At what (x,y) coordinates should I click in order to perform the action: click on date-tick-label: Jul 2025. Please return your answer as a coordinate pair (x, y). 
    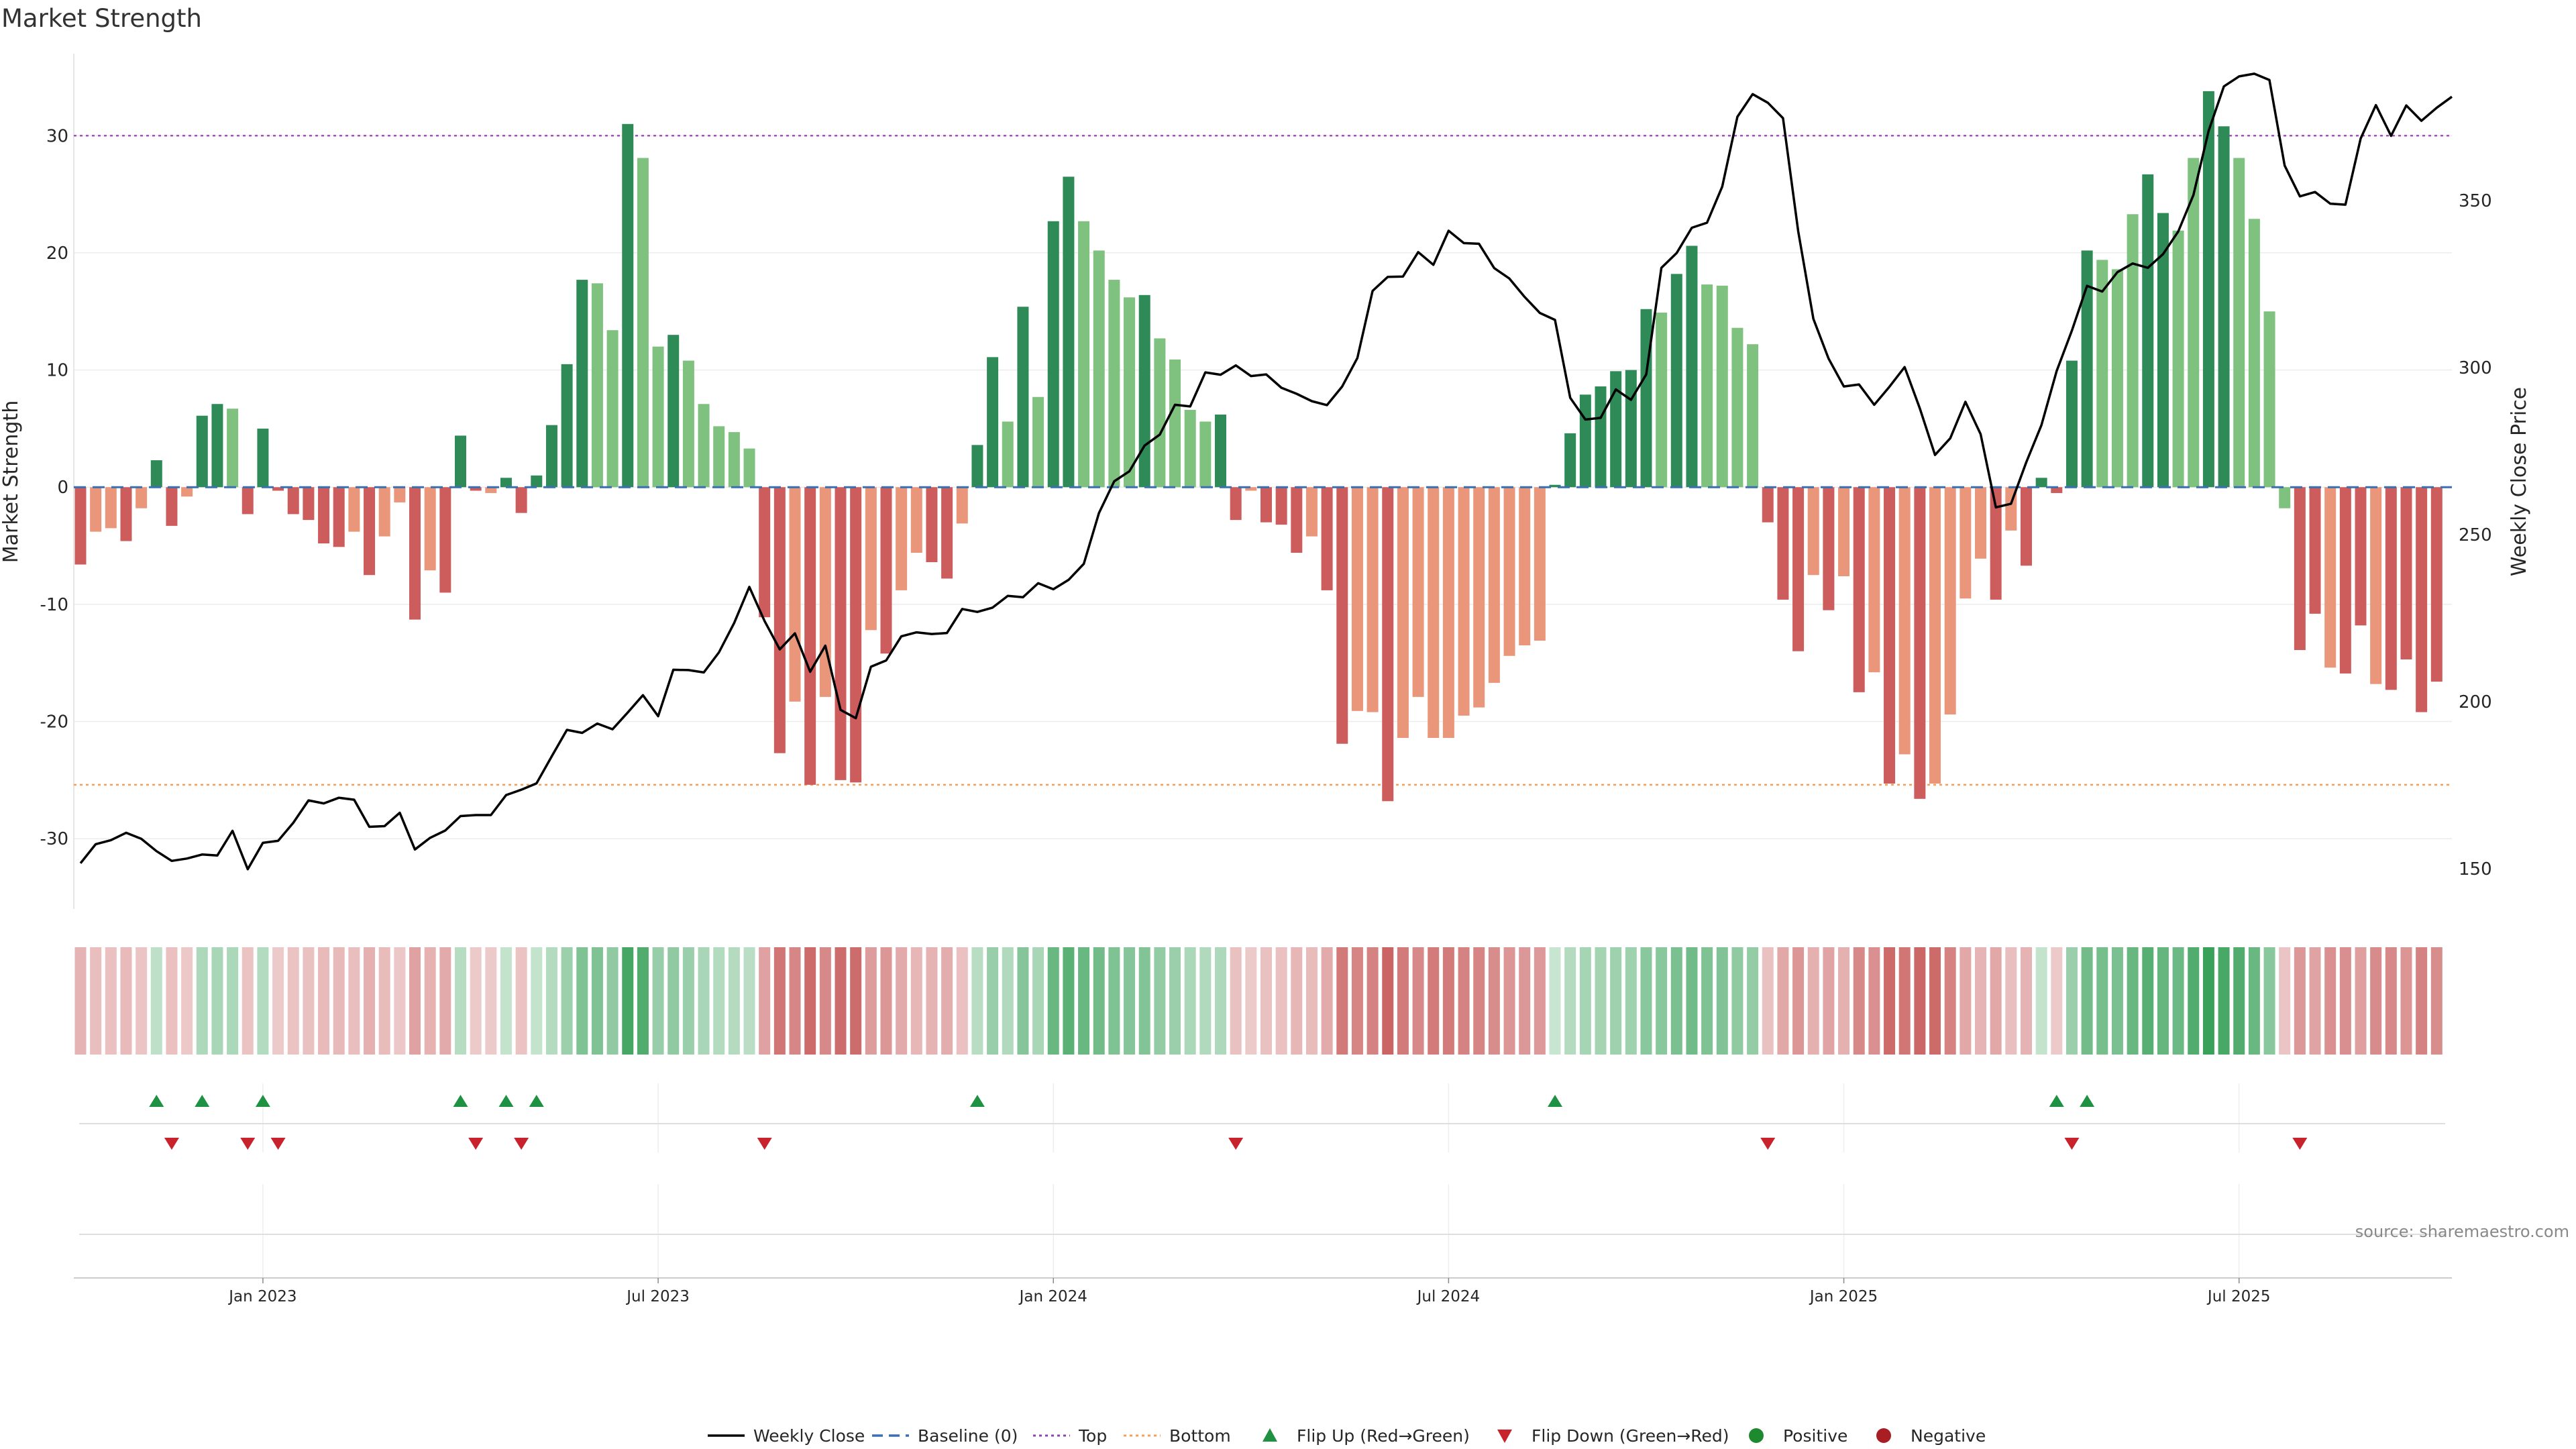
    Looking at the image, I should click on (2238, 1296).